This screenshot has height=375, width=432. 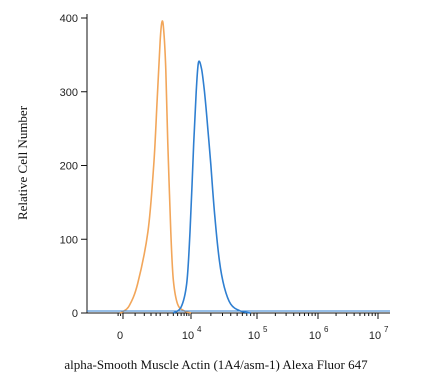 What do you see at coordinates (386, 329) in the screenshot?
I see `x-tick-exponent: 7` at bounding box center [386, 329].